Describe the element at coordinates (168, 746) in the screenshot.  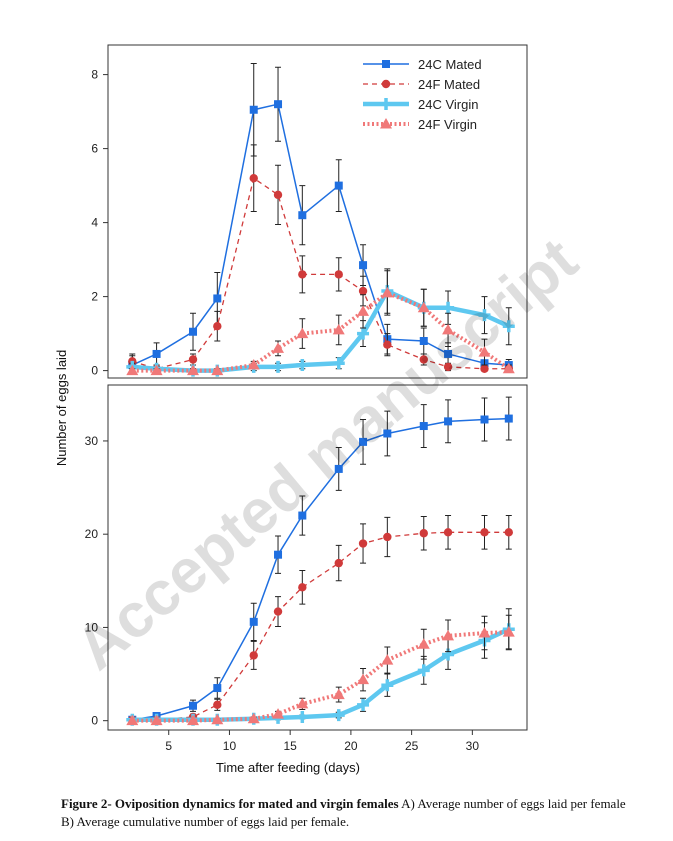
I see `x-tick-label: 5` at that location.